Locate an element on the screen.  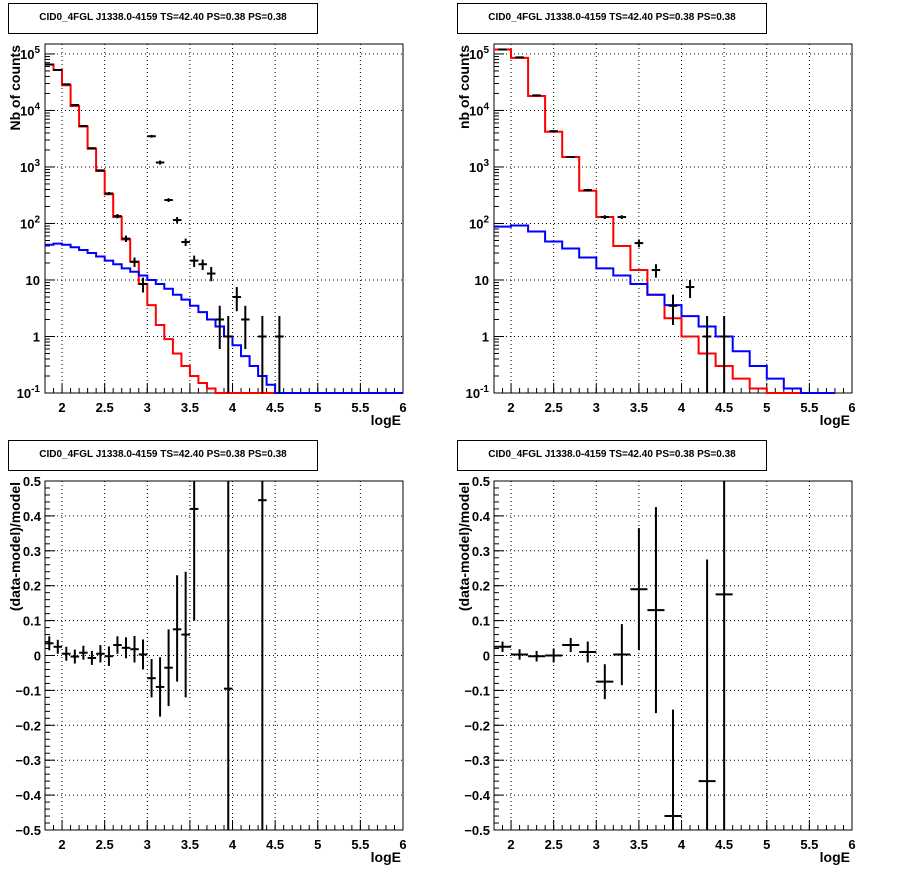
y-tick-label: −0.5 is located at coordinates (28, 830).